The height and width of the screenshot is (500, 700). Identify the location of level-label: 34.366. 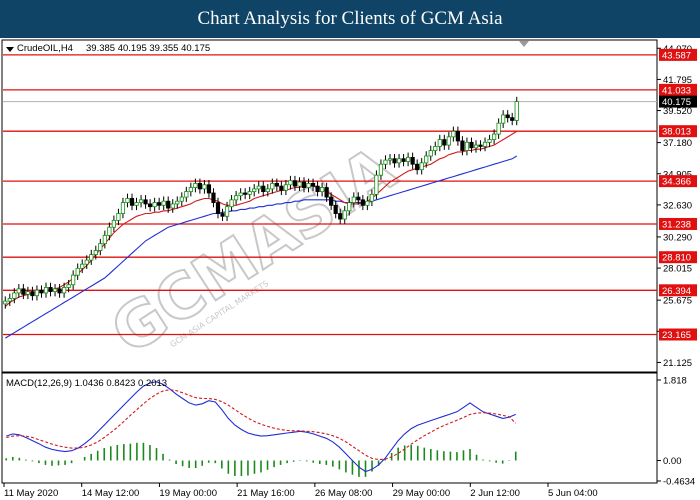
(676, 182).